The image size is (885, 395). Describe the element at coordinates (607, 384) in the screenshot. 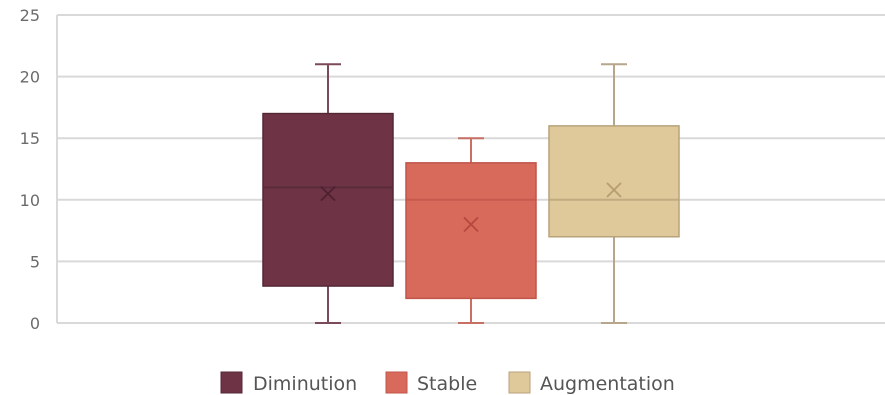

I see `legend-label-augmentation: Augmentation` at that location.